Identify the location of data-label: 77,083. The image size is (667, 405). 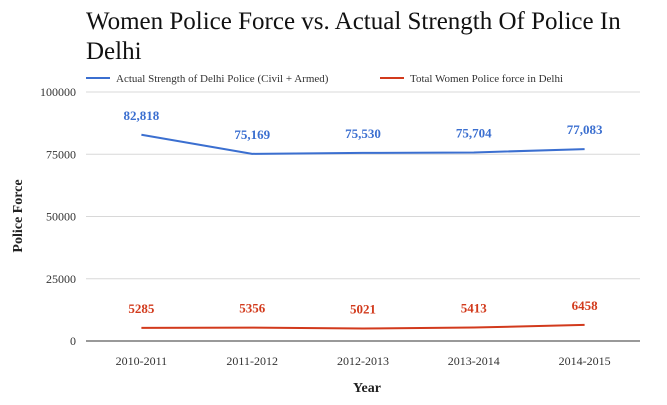
(585, 129).